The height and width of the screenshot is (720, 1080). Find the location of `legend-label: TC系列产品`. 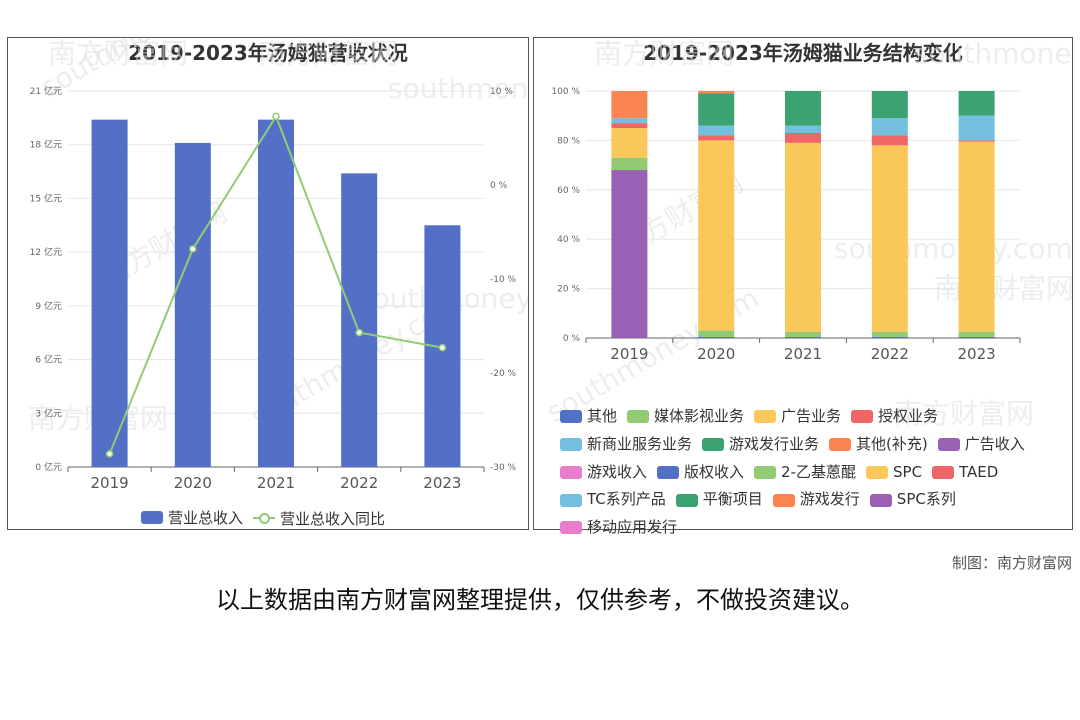

legend-label: TC系列产品 is located at coordinates (626, 499).